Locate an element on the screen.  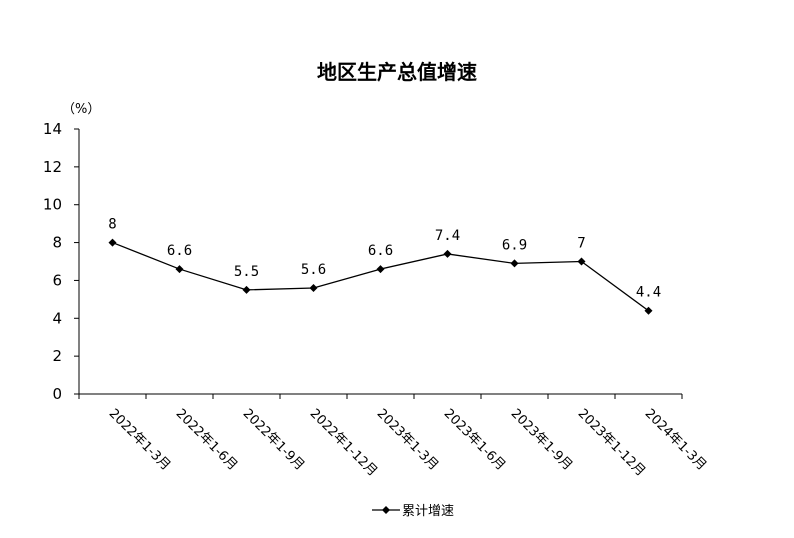
legend-marker is located at coordinates (386, 510).